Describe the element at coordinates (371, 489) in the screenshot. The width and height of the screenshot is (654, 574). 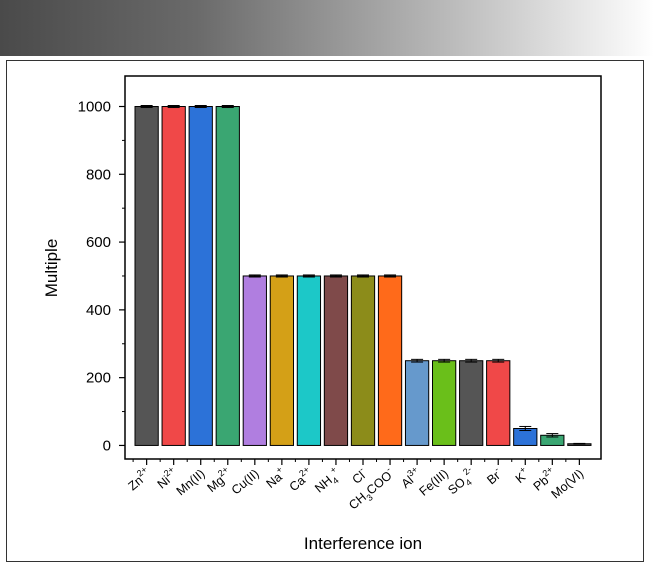
I see `x-tick-label: CH3COO-` at that location.